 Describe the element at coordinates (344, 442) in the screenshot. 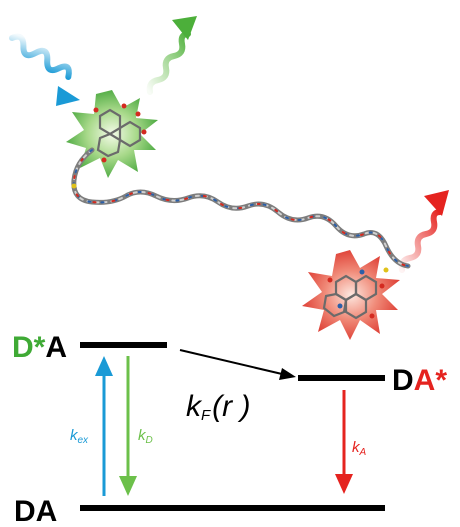

I see `acceptor-decay-arrow` at that location.